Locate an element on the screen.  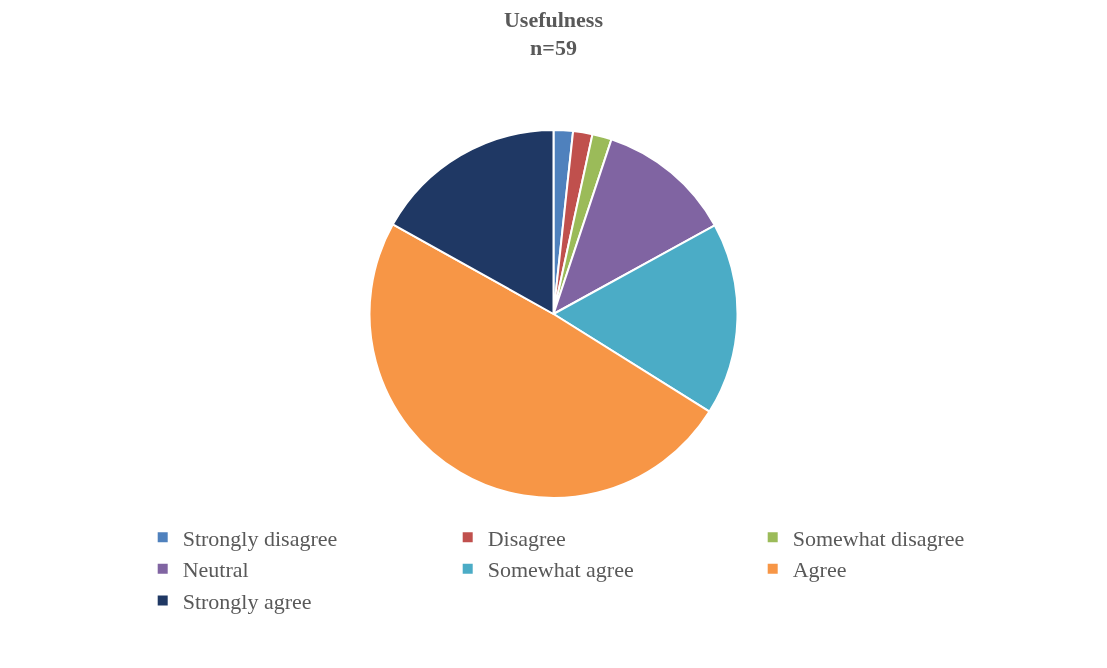
legend-label: Strongly disagree is located at coordinates (260, 538).